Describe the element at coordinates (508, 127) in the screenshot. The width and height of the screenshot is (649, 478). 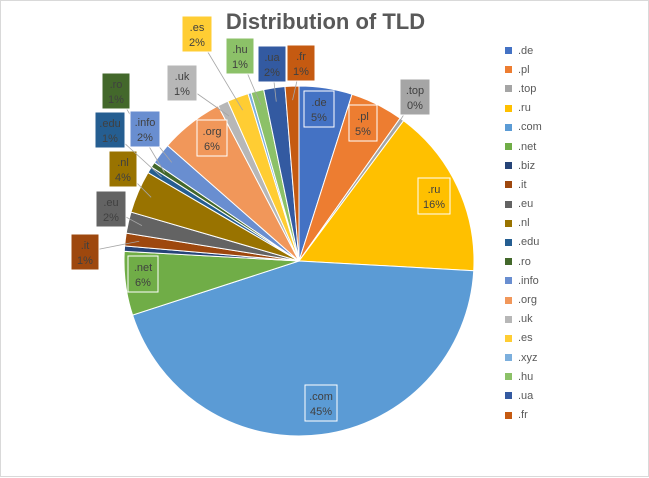
I see `legend-swatch-com` at that location.